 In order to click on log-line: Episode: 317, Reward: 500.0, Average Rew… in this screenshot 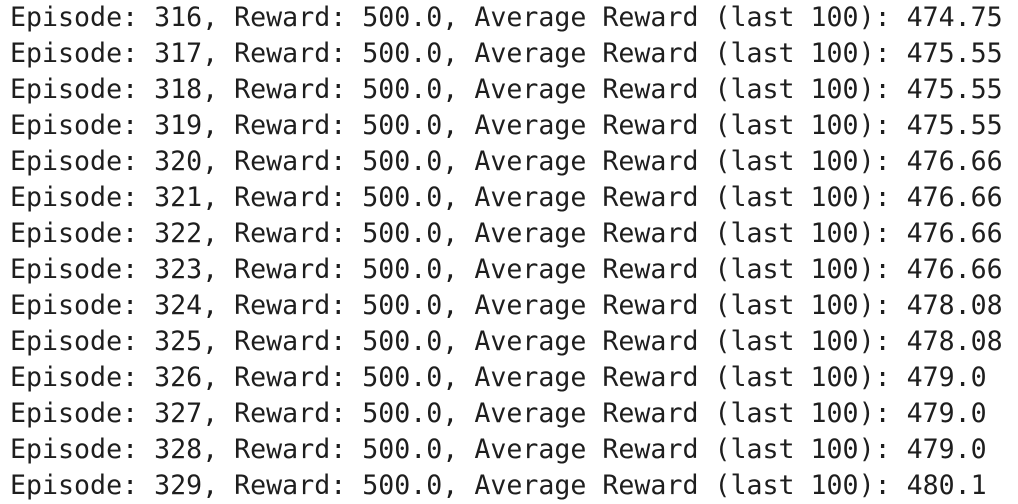, I will do `click(506, 53)`.